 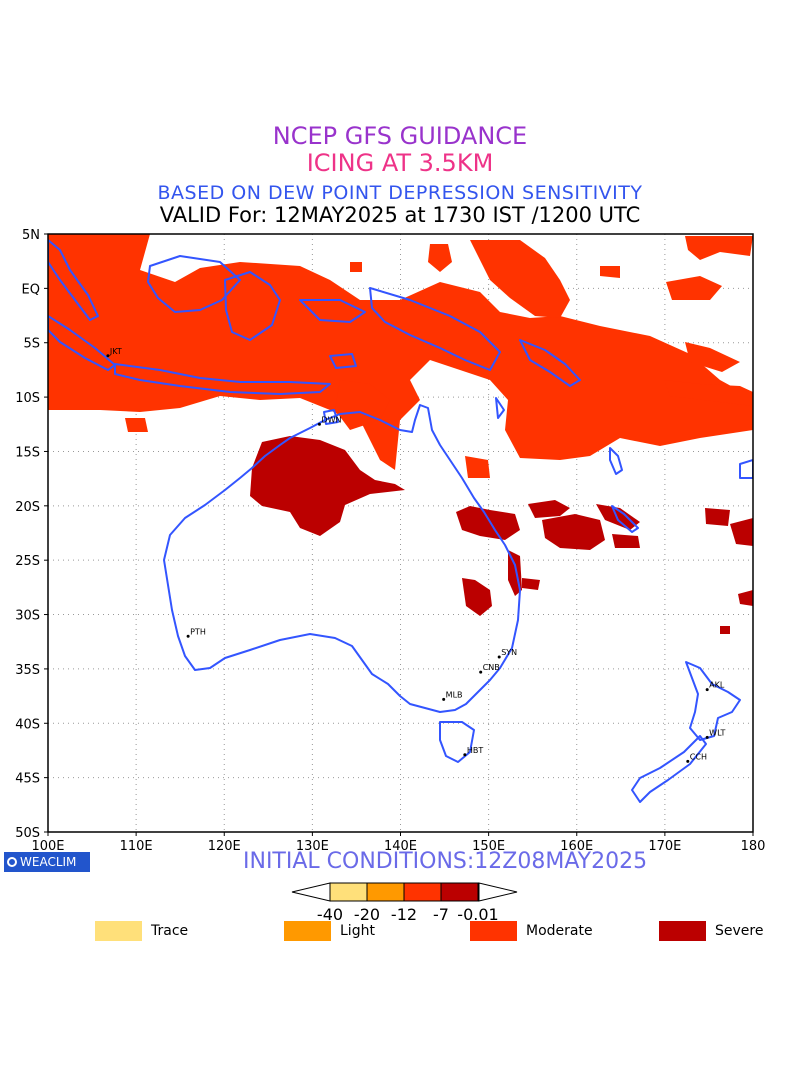 What do you see at coordinates (441, 914) in the screenshot?
I see `colorbar-tick-label: -7` at bounding box center [441, 914].